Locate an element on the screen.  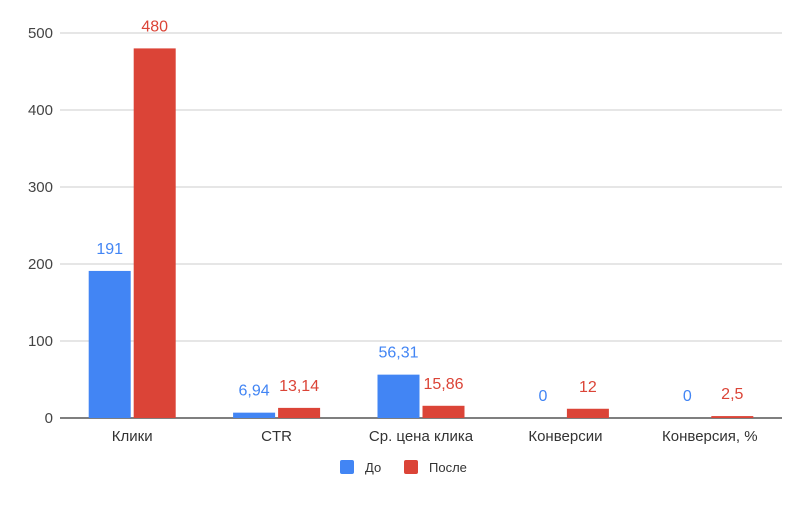
x-tick-label: Конверсия, % is located at coordinates (710, 436).